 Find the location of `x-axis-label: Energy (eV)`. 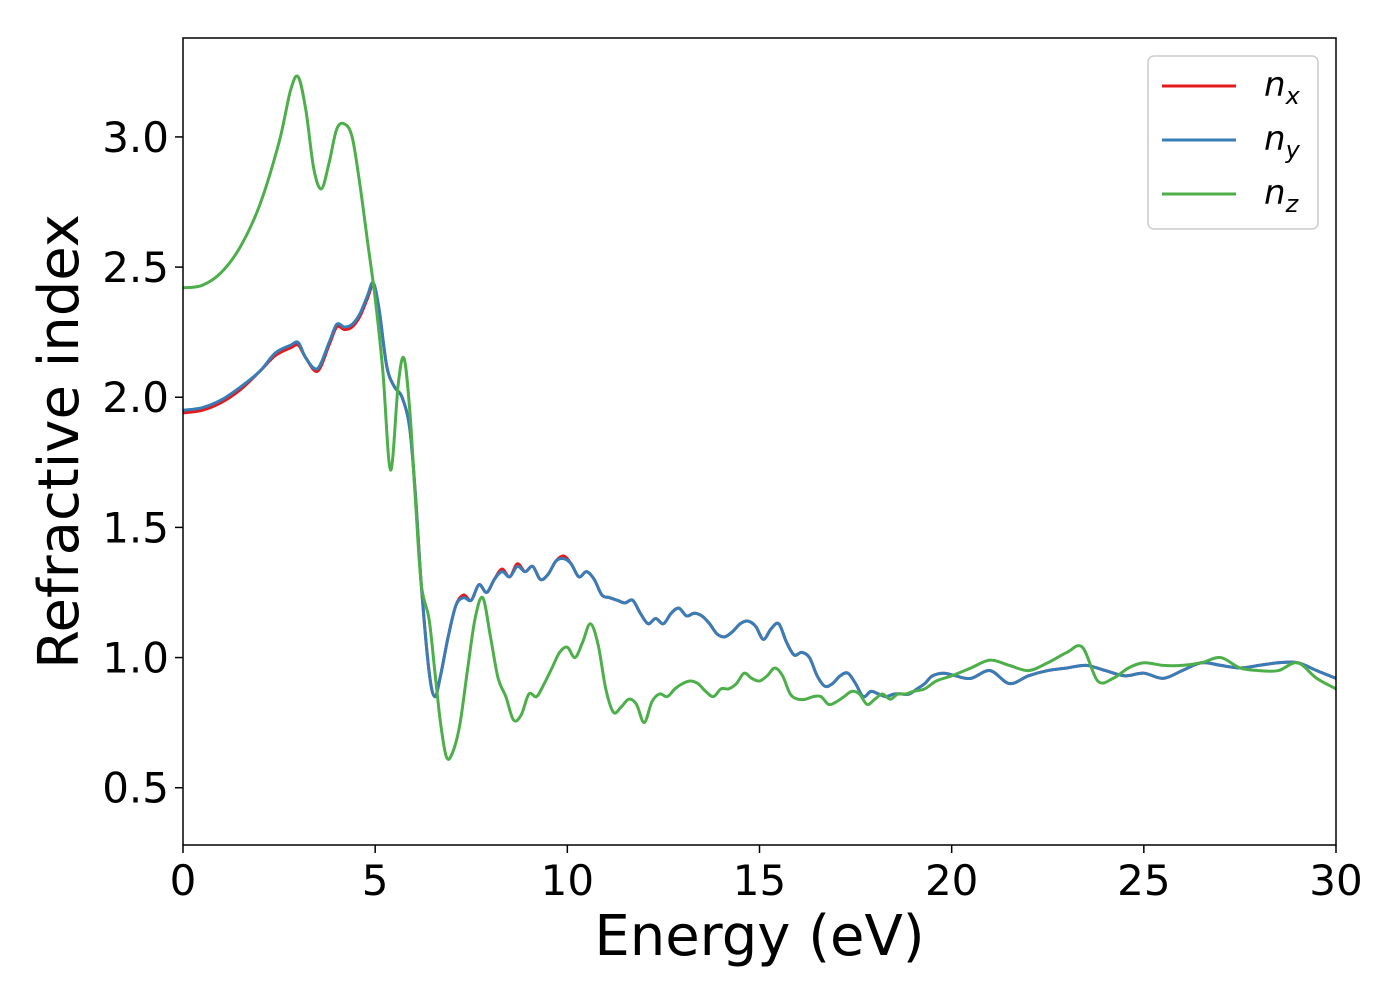

x-axis-label: Energy (eV) is located at coordinates (759, 936).